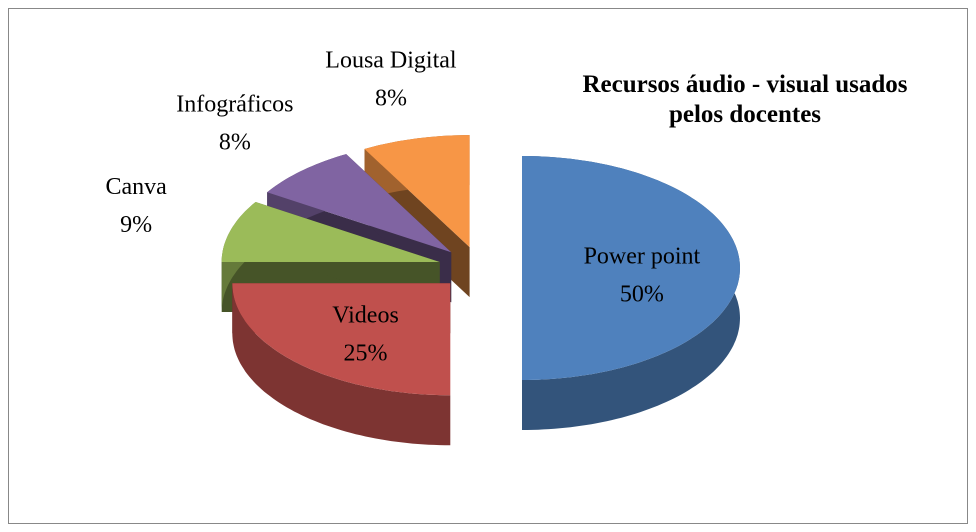  I want to click on slice-label: Power point, so click(642, 257).